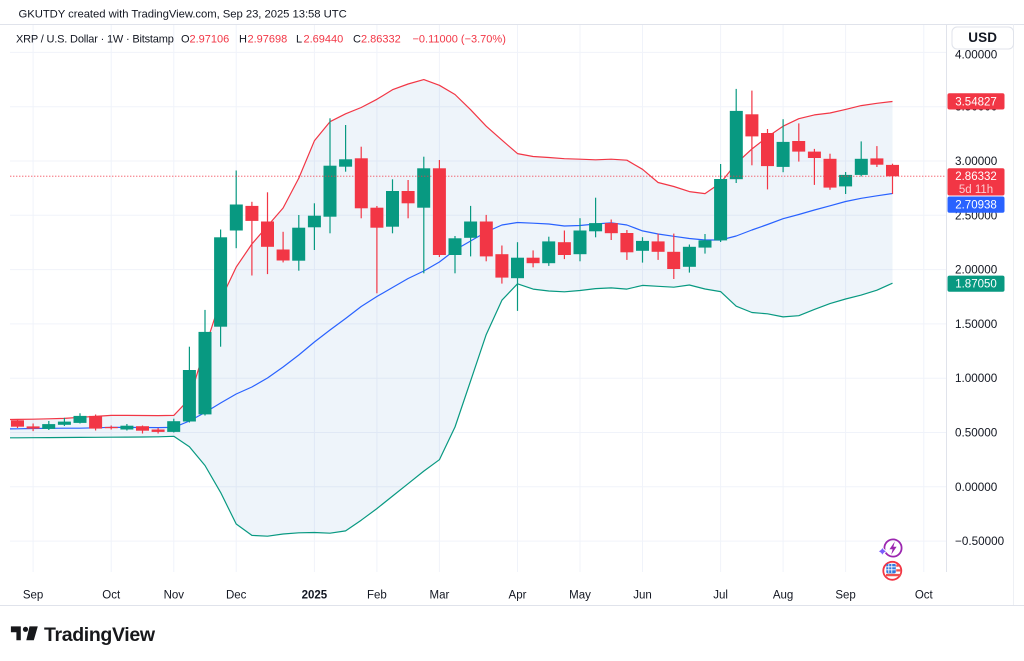 The height and width of the screenshot is (661, 1024). Describe the element at coordinates (976, 206) in the screenshot. I see `svg-text: 2.70938` at that location.